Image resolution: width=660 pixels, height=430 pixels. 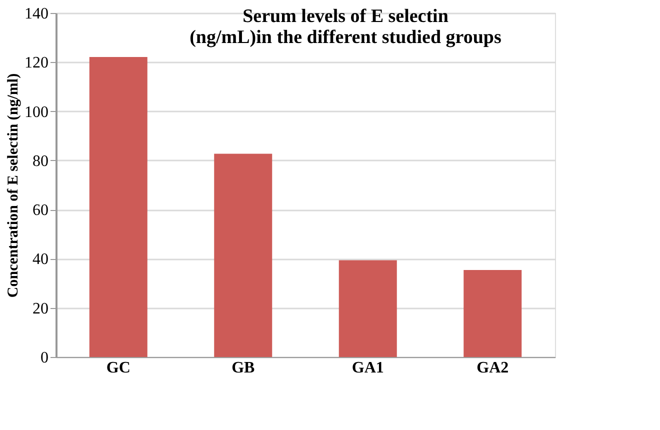 I want to click on y-tick-label: 140, so click(x=36, y=14).